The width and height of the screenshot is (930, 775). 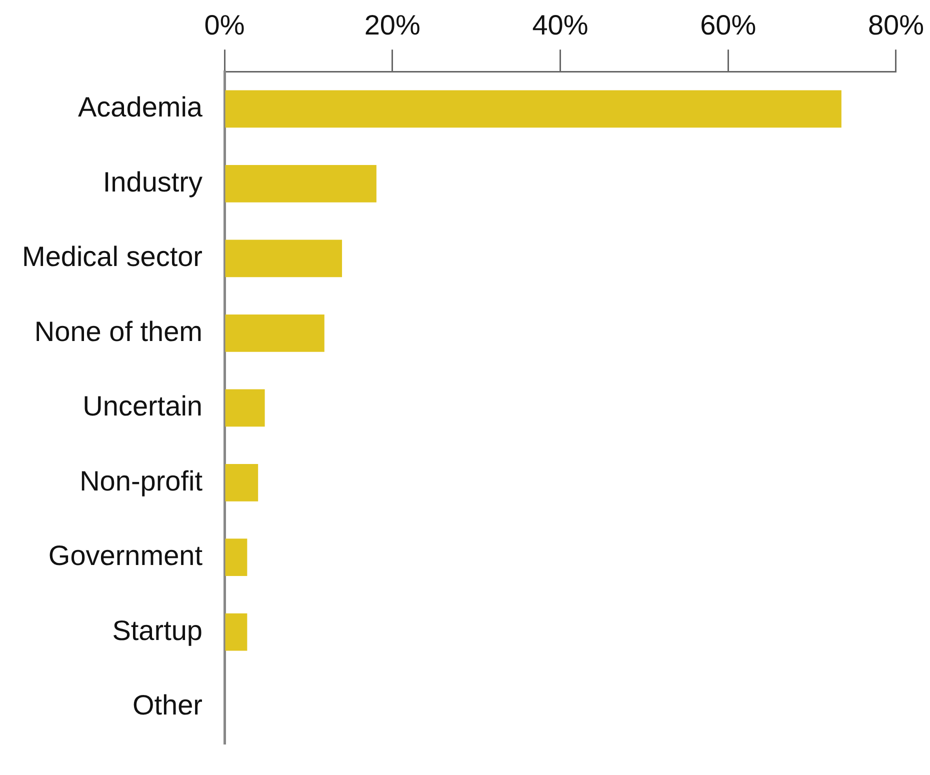 I want to click on y-tick-label: Academia, so click(x=140, y=107).